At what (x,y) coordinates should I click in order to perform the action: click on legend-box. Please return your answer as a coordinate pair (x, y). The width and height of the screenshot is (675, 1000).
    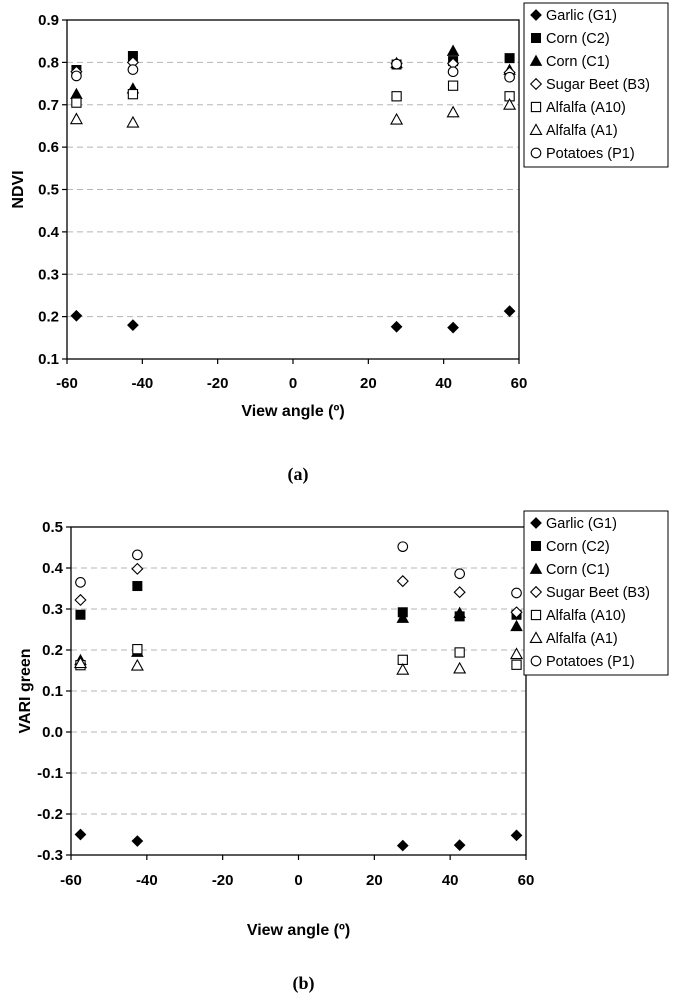
    Looking at the image, I should click on (596, 593).